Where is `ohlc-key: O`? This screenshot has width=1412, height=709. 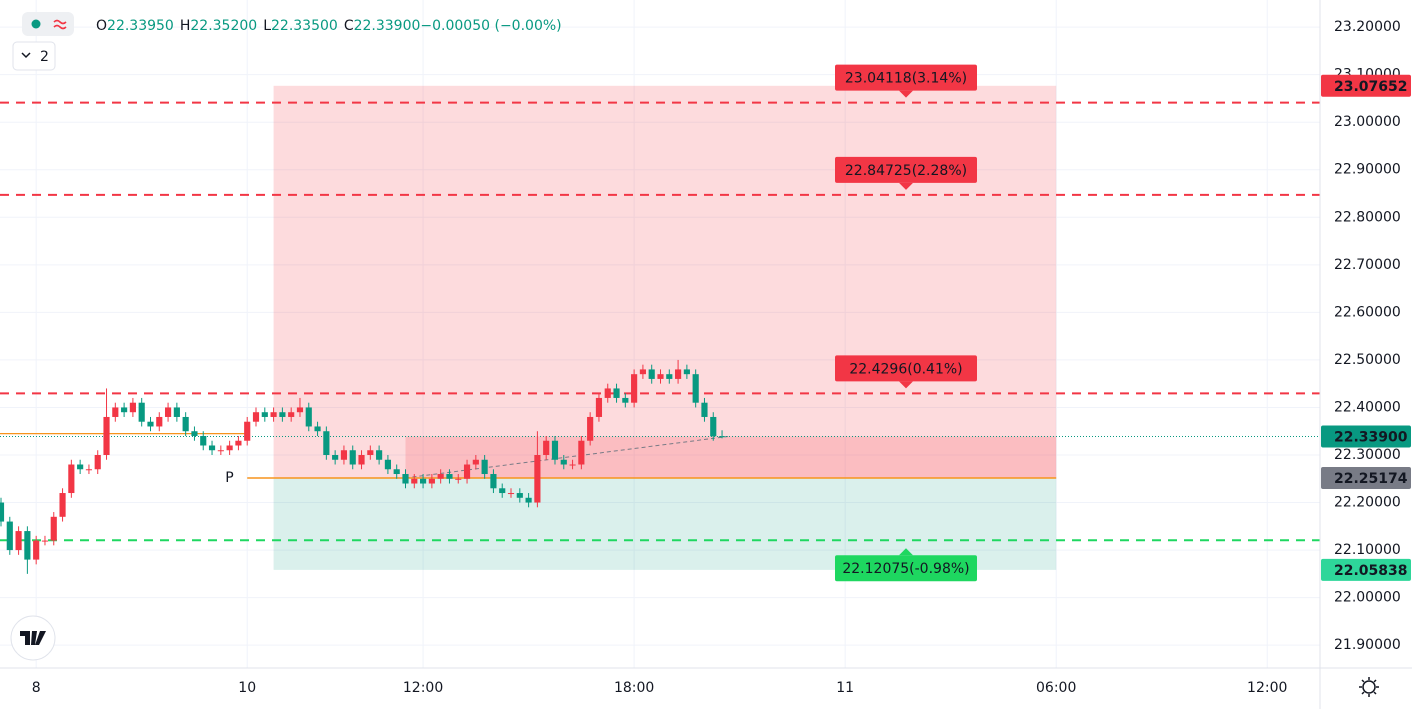 ohlc-key: O is located at coordinates (101, 26).